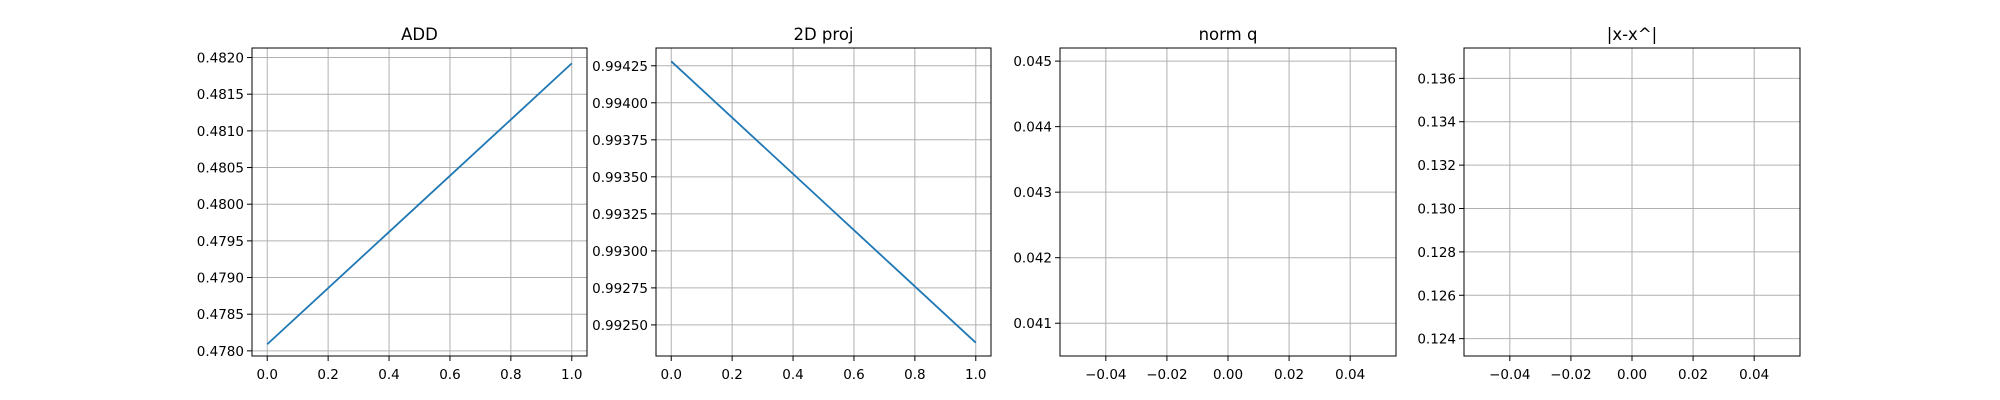 The height and width of the screenshot is (400, 2000). Describe the element at coordinates (823, 34) in the screenshot. I see `subplot-title: 2D proj` at that location.